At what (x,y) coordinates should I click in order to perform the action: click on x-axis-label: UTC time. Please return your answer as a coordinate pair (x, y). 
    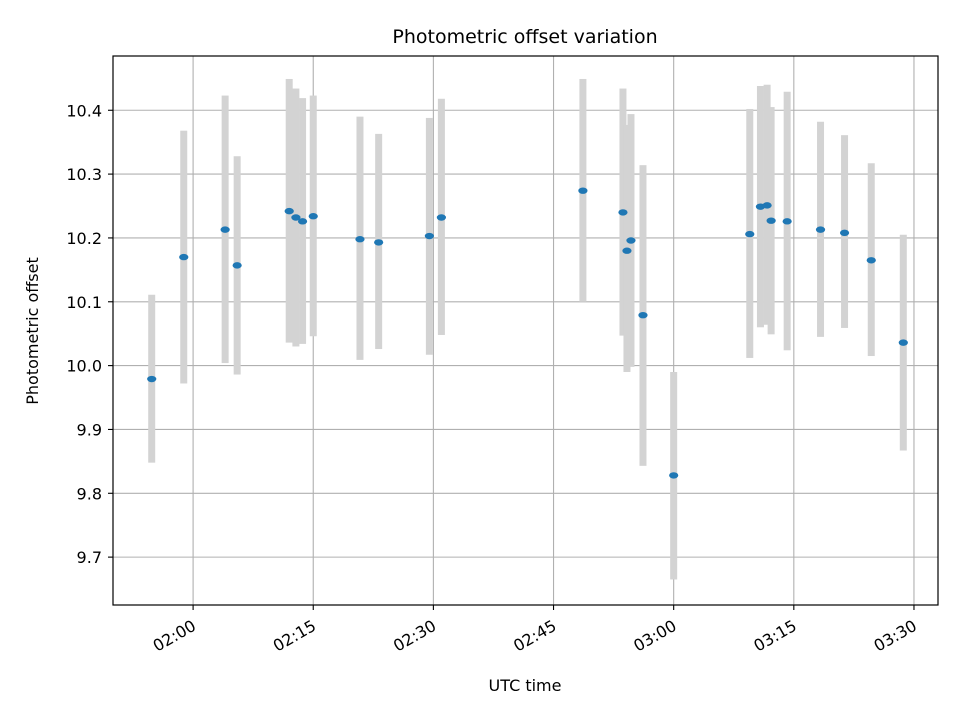
    Looking at the image, I should click on (525, 685).